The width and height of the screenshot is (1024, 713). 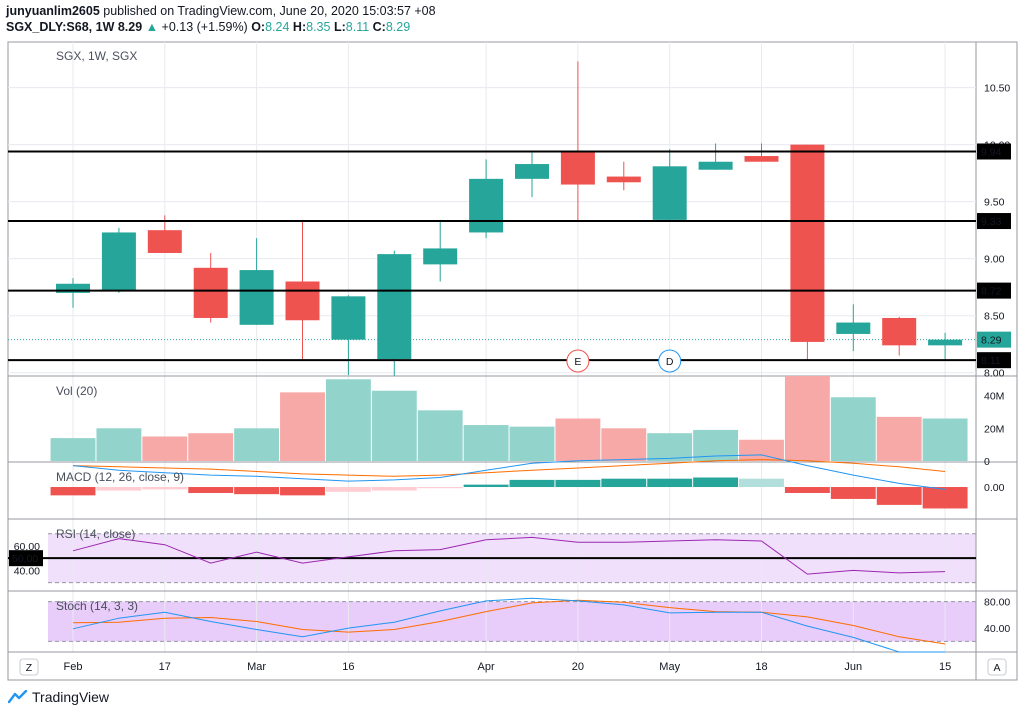 I want to click on rsi-tick-label: 60.00, so click(x=27, y=547).